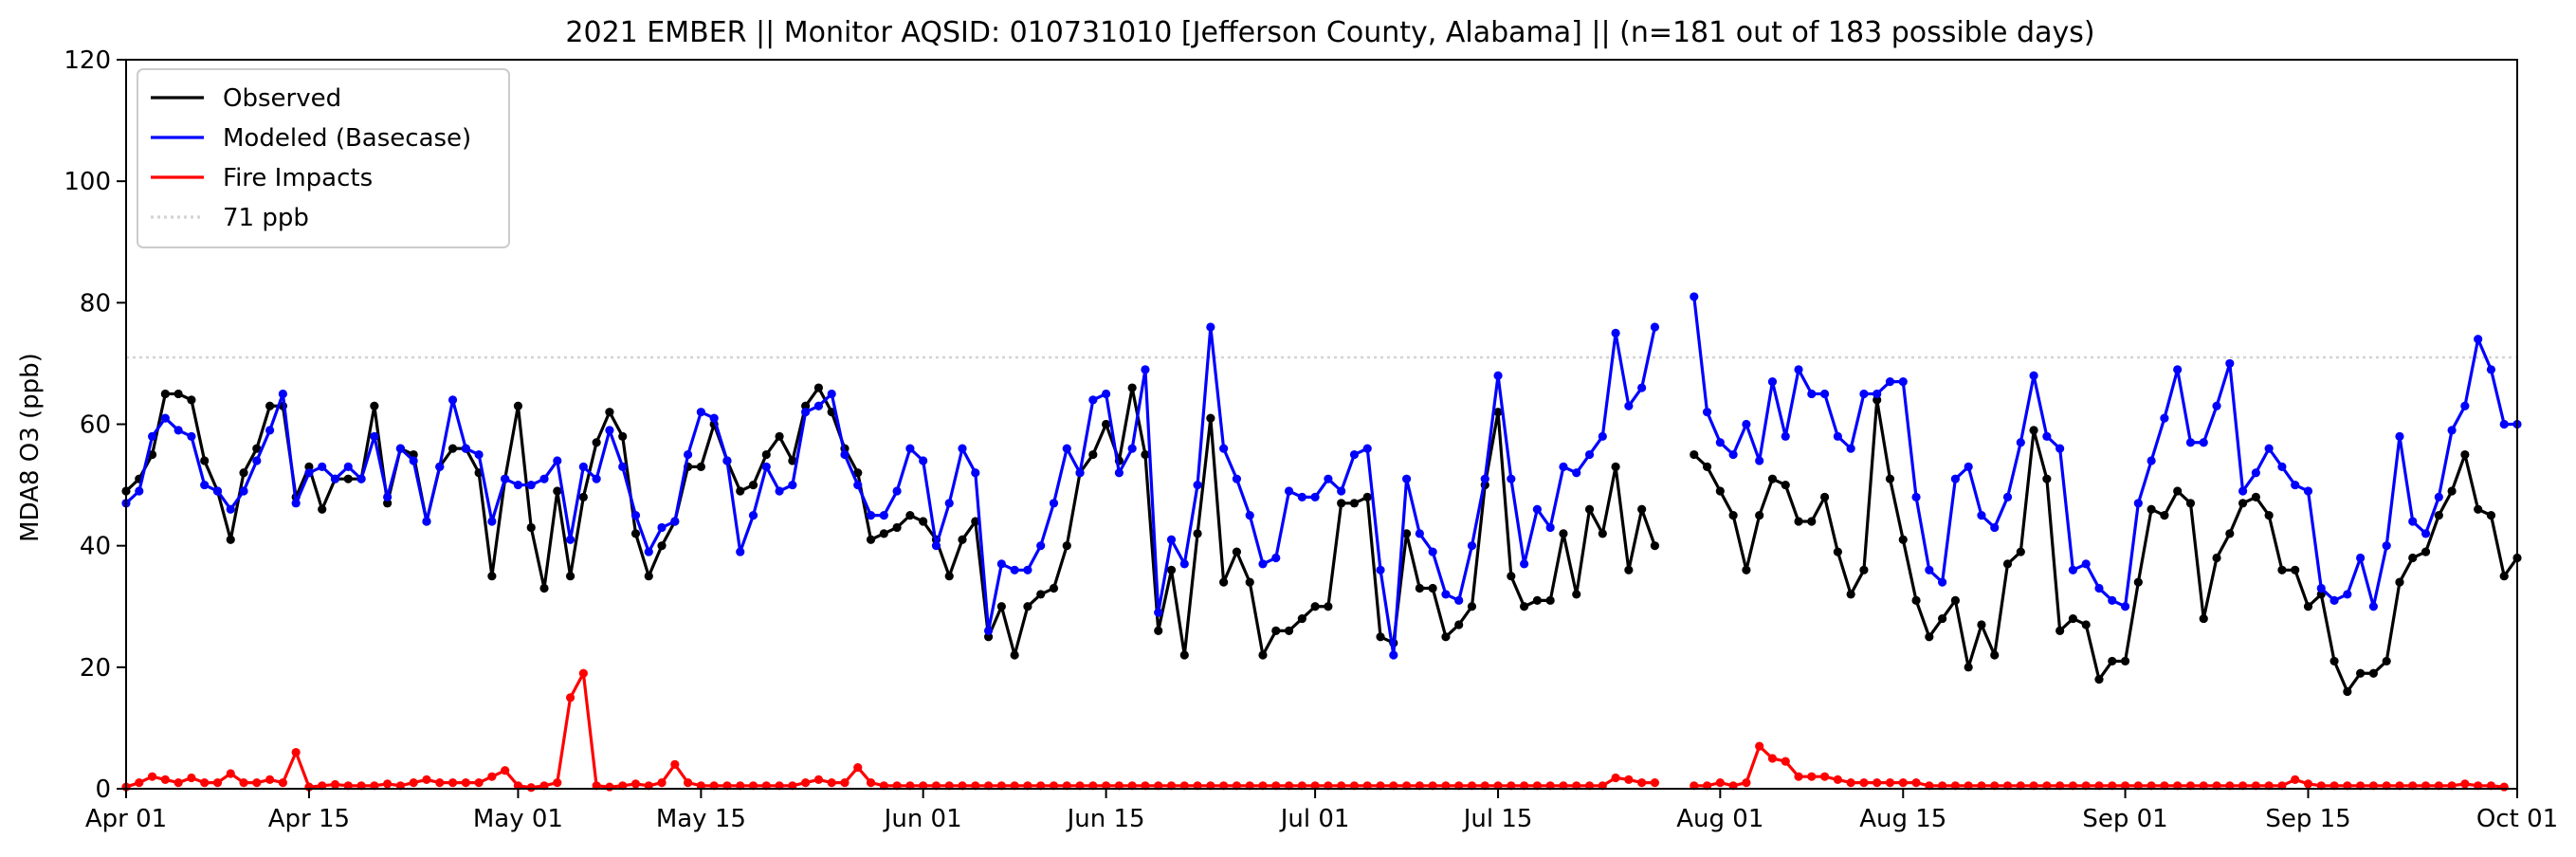 Image resolution: width=2576 pixels, height=857 pixels. What do you see at coordinates (2124, 819) in the screenshot?
I see `x-tick-label: Sep 01` at bounding box center [2124, 819].